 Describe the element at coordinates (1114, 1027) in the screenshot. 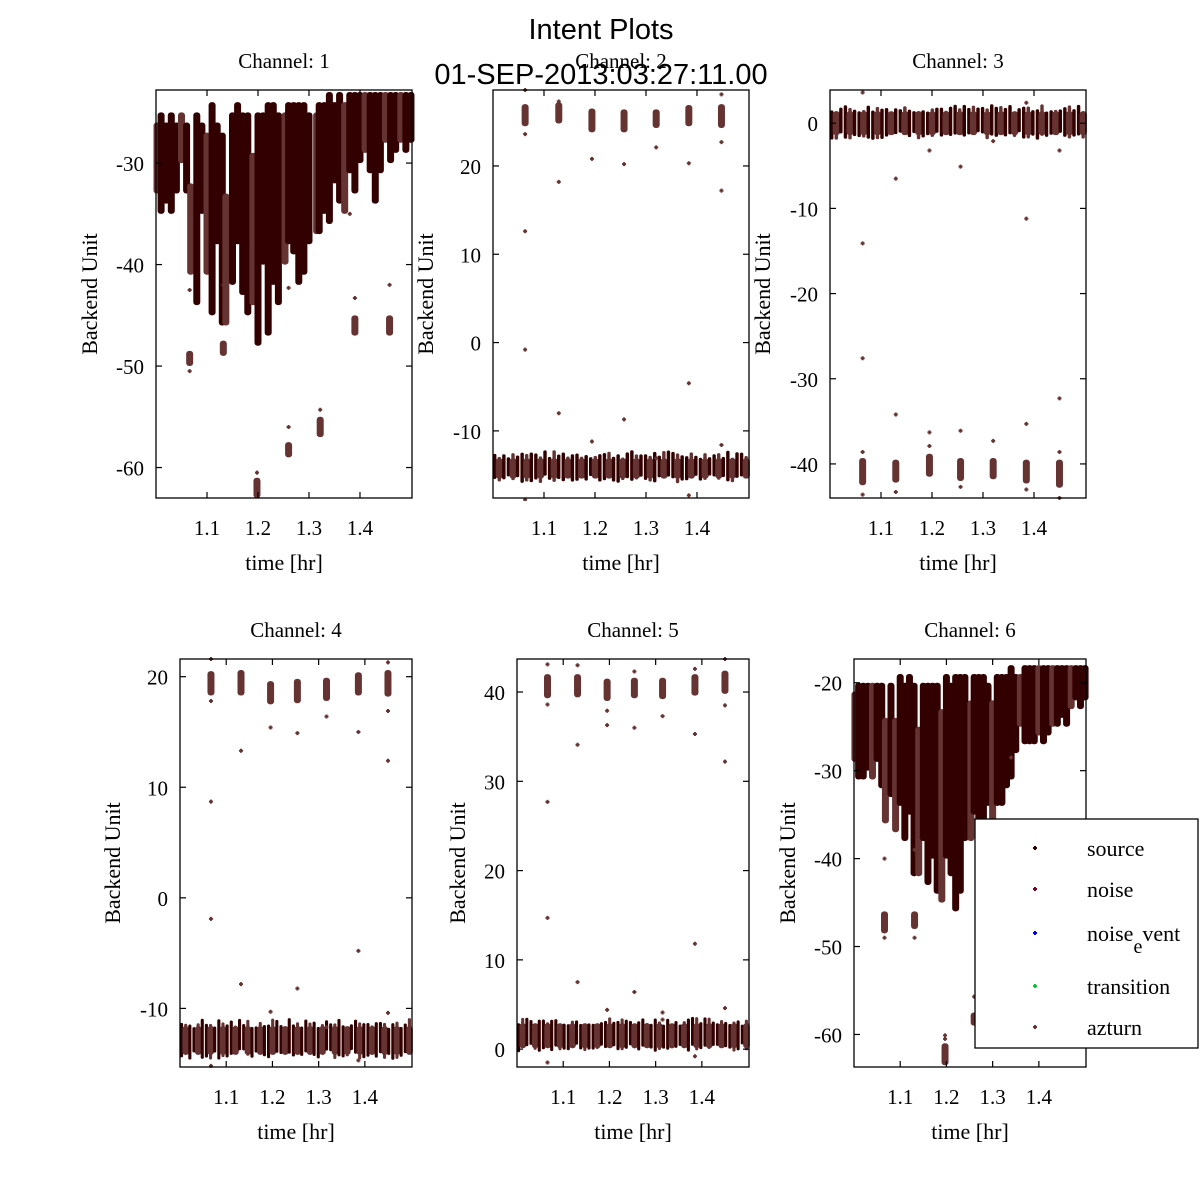

I see `legend-label: azturn` at that location.